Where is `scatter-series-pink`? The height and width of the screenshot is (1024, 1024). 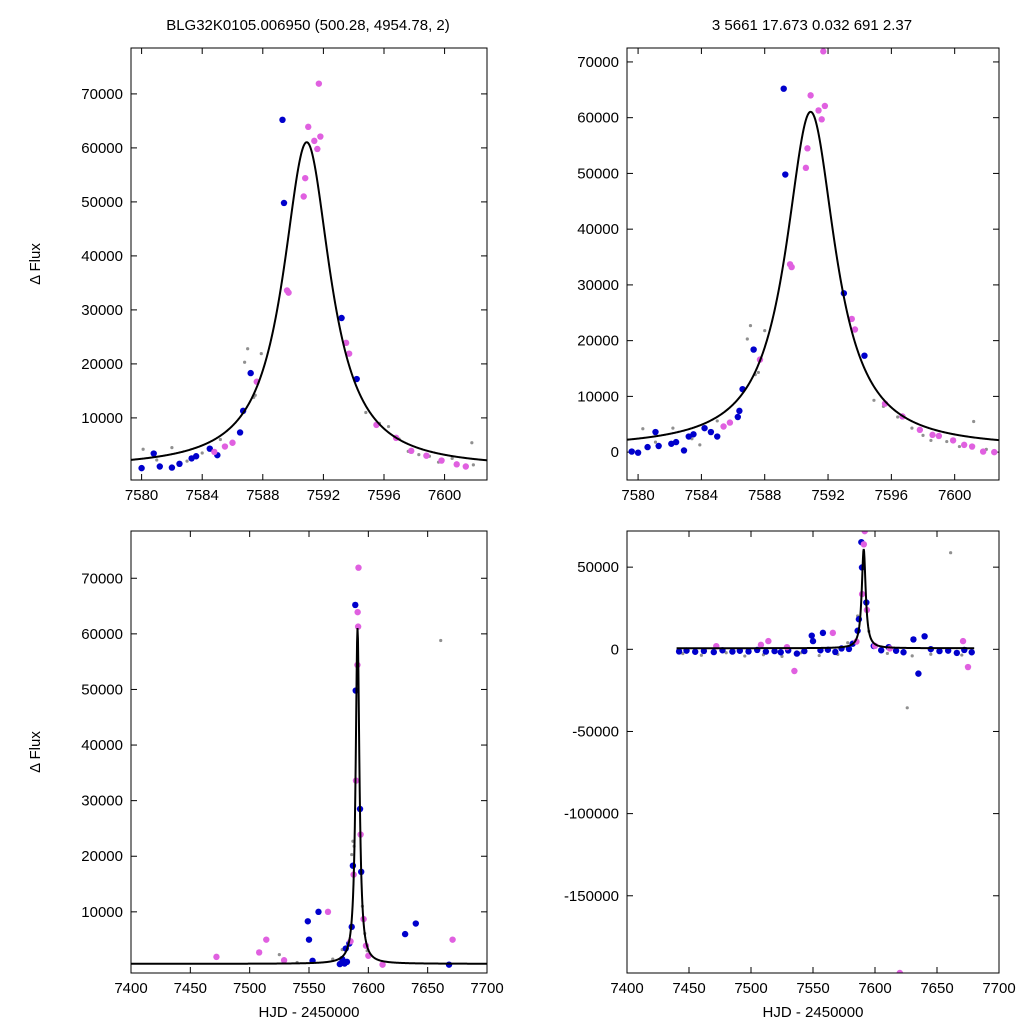
scatter-series-pink is located at coordinates (842, 752).